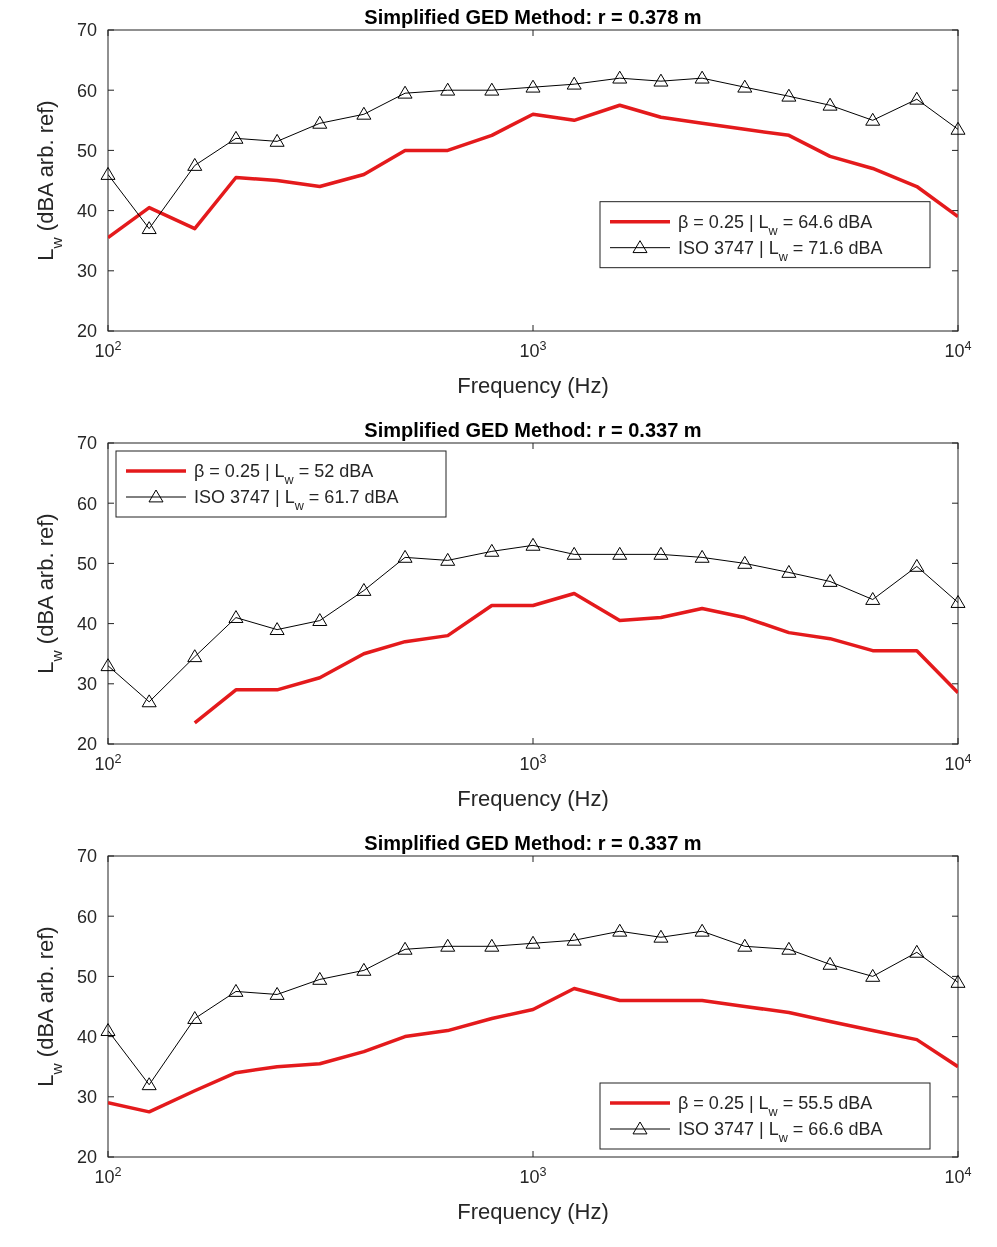 This screenshot has height=1247, width=997. What do you see at coordinates (775, 1106) in the screenshot?
I see `legend-label: β = 0.25 | L$_{w}$ = 55.5 dBA` at bounding box center [775, 1106].